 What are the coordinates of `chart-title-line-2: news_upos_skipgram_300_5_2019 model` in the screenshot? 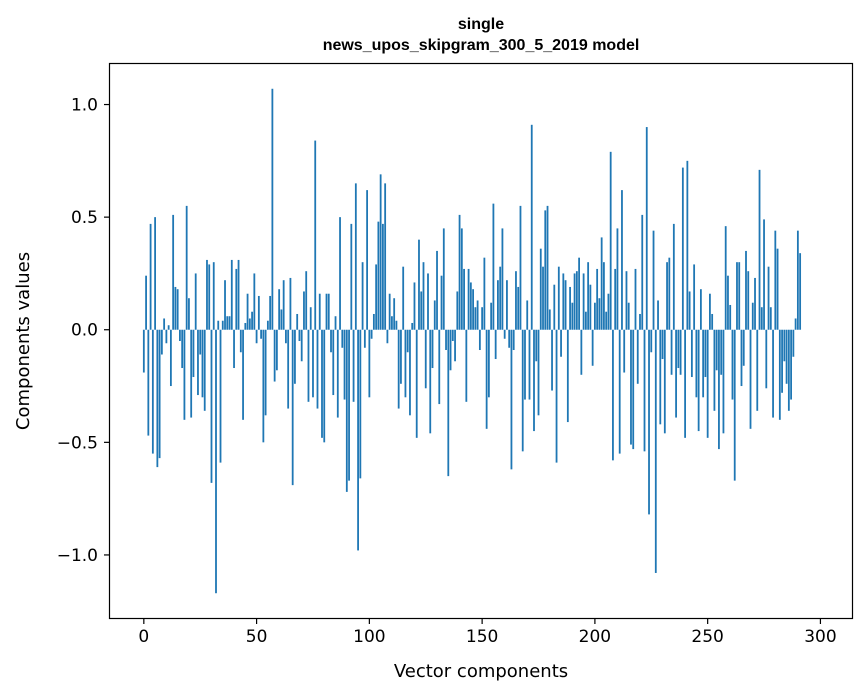 It's located at (481, 45).